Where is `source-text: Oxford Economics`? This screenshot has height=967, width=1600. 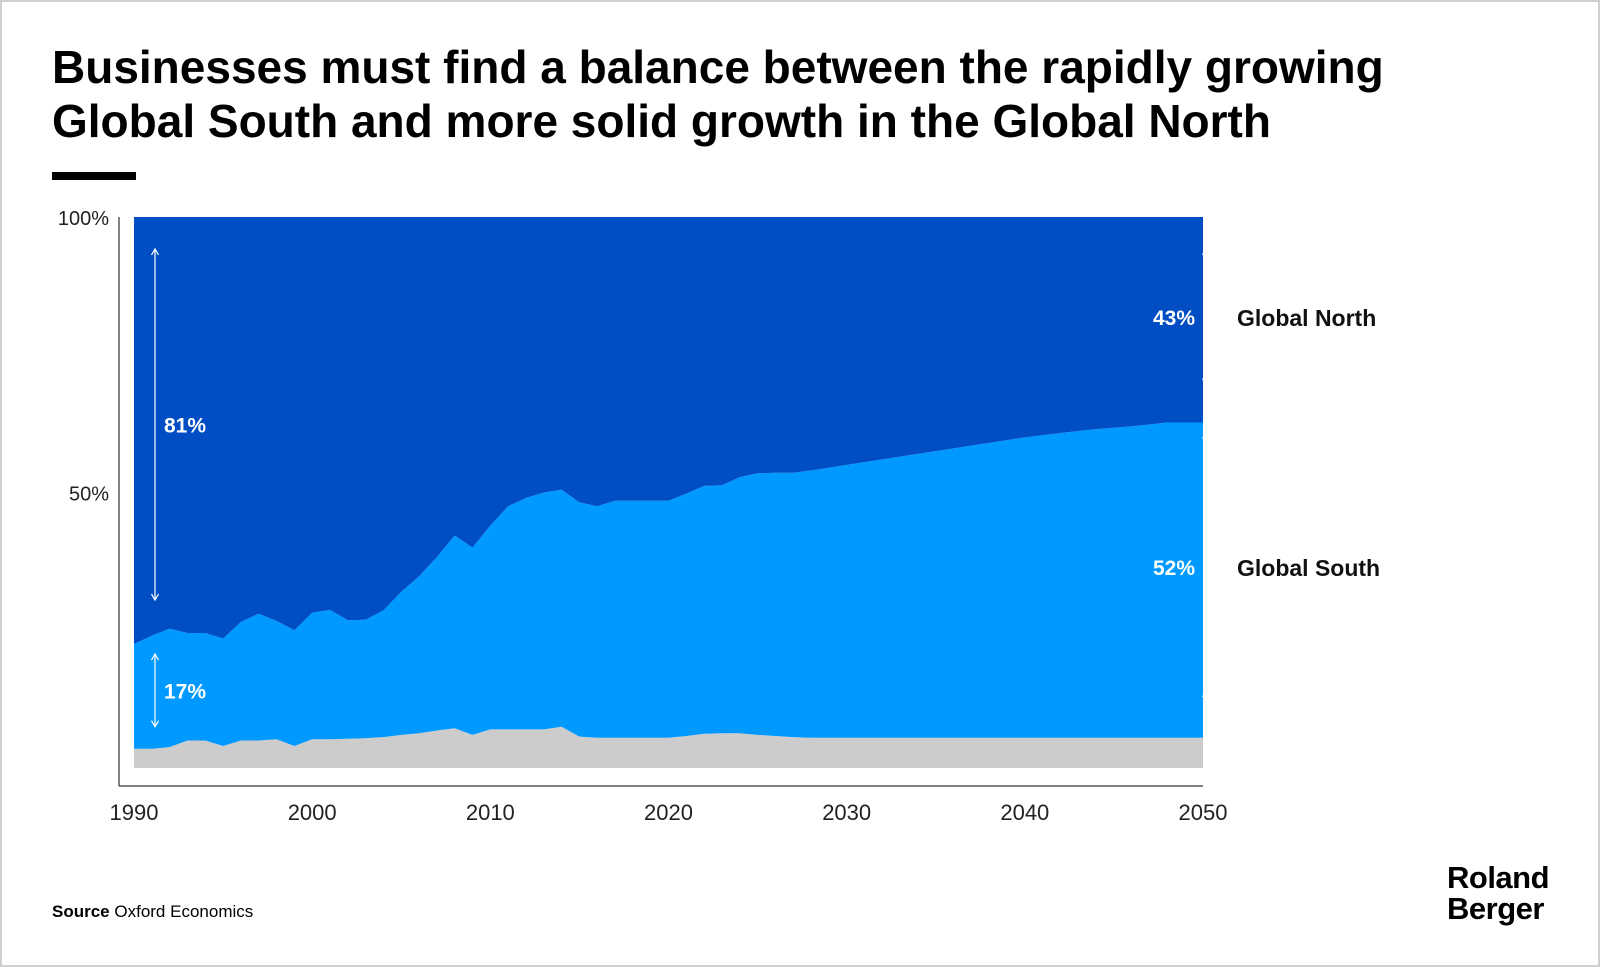 source-text: Oxford Economics is located at coordinates (184, 911).